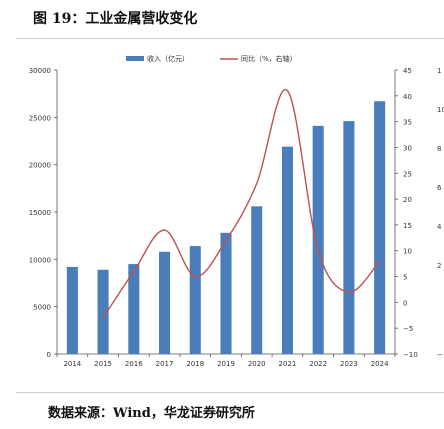 The image size is (444, 429). Describe the element at coordinates (407, 97) in the screenshot. I see `right-tick-label: 40` at that location.